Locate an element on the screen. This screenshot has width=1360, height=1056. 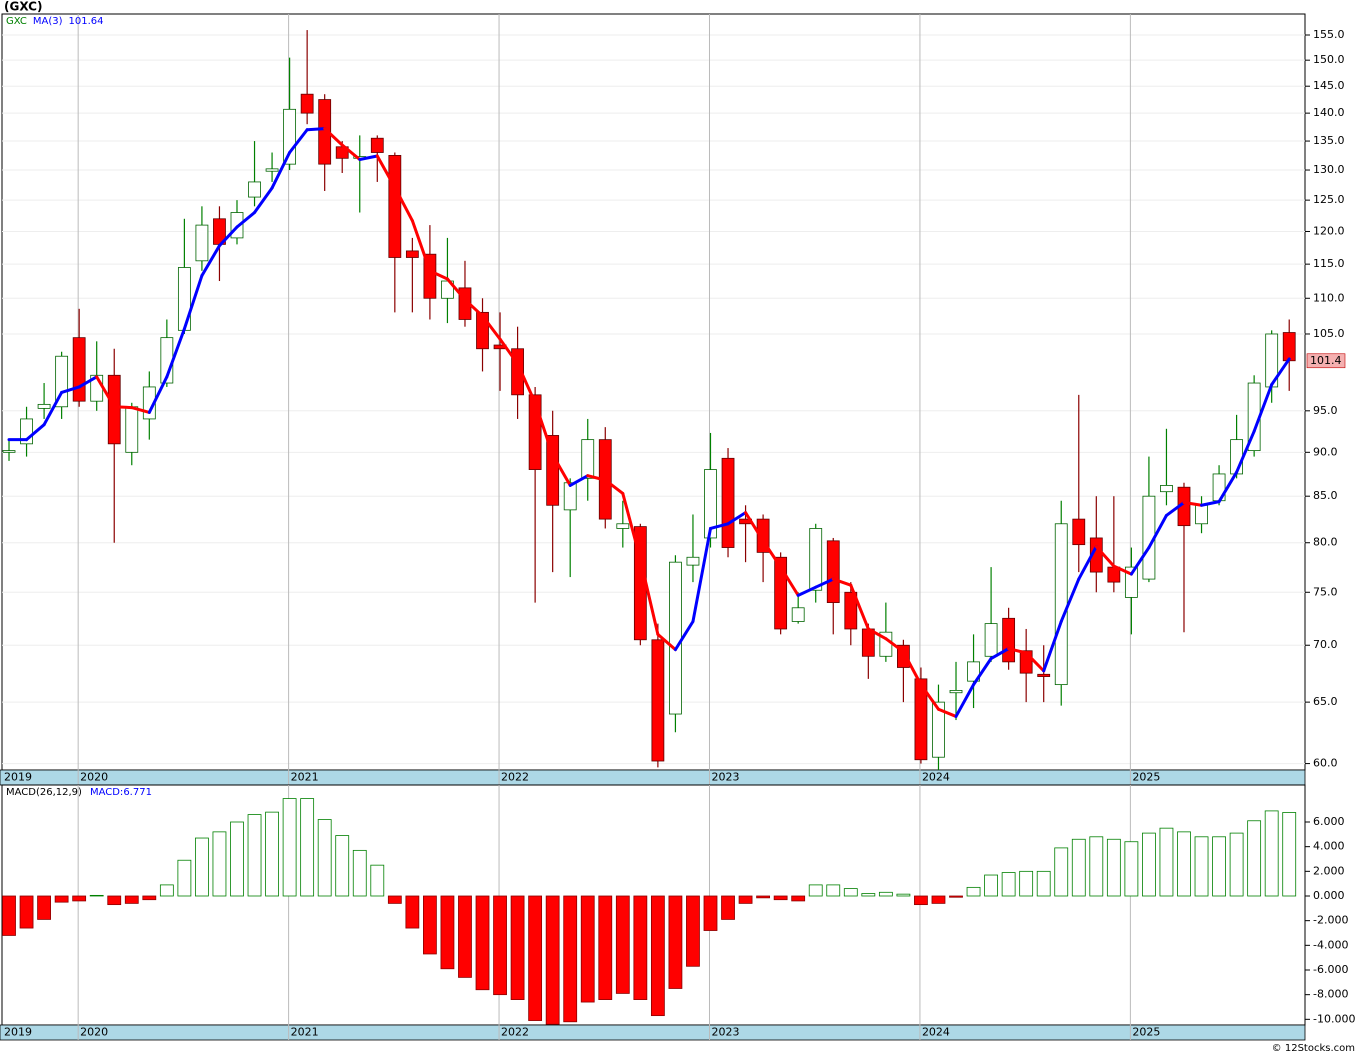
x-tick-label: 2019 is located at coordinates (18, 777).